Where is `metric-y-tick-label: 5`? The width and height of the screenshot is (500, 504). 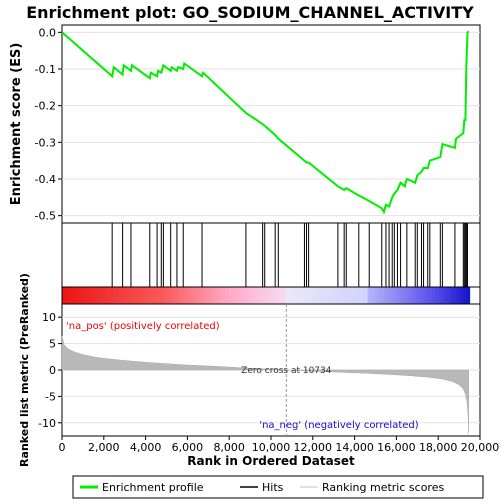 metric-y-tick-label: 5 is located at coordinates (52, 344).